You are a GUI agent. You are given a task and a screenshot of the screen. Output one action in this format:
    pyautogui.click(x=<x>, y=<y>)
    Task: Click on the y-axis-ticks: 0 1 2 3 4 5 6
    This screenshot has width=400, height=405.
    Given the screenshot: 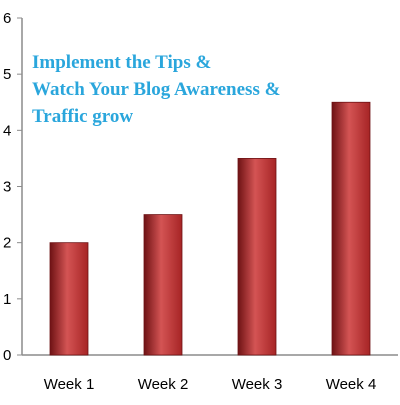 What is the action you would take?
    pyautogui.click(x=12, y=187)
    